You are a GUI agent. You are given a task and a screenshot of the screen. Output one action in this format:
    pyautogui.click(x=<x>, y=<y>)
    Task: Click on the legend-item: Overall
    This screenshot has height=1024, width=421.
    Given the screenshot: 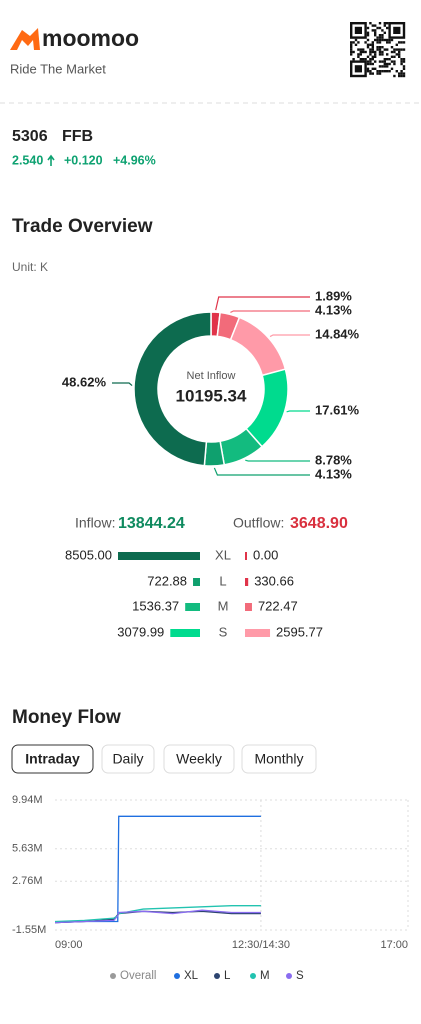 What is the action you would take?
    pyautogui.click(x=133, y=976)
    